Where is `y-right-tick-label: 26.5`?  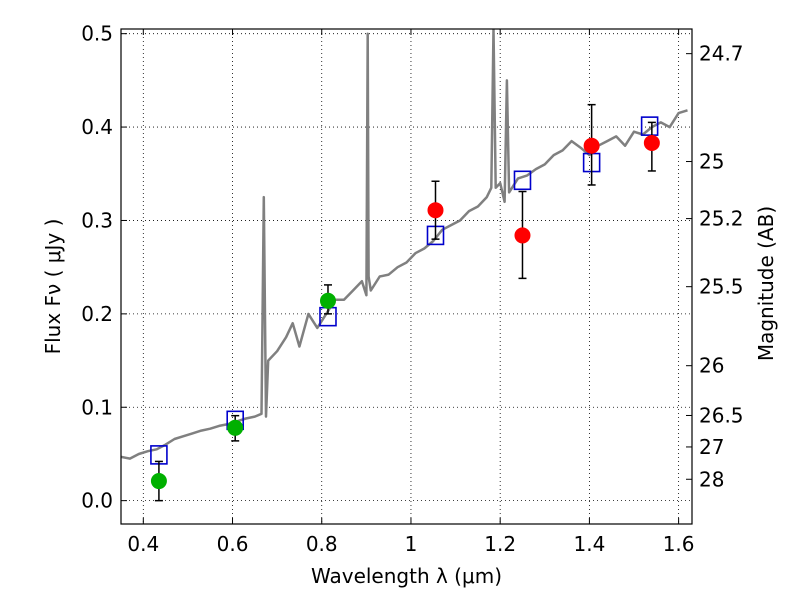
y-right-tick-label: 26.5 is located at coordinates (721, 415).